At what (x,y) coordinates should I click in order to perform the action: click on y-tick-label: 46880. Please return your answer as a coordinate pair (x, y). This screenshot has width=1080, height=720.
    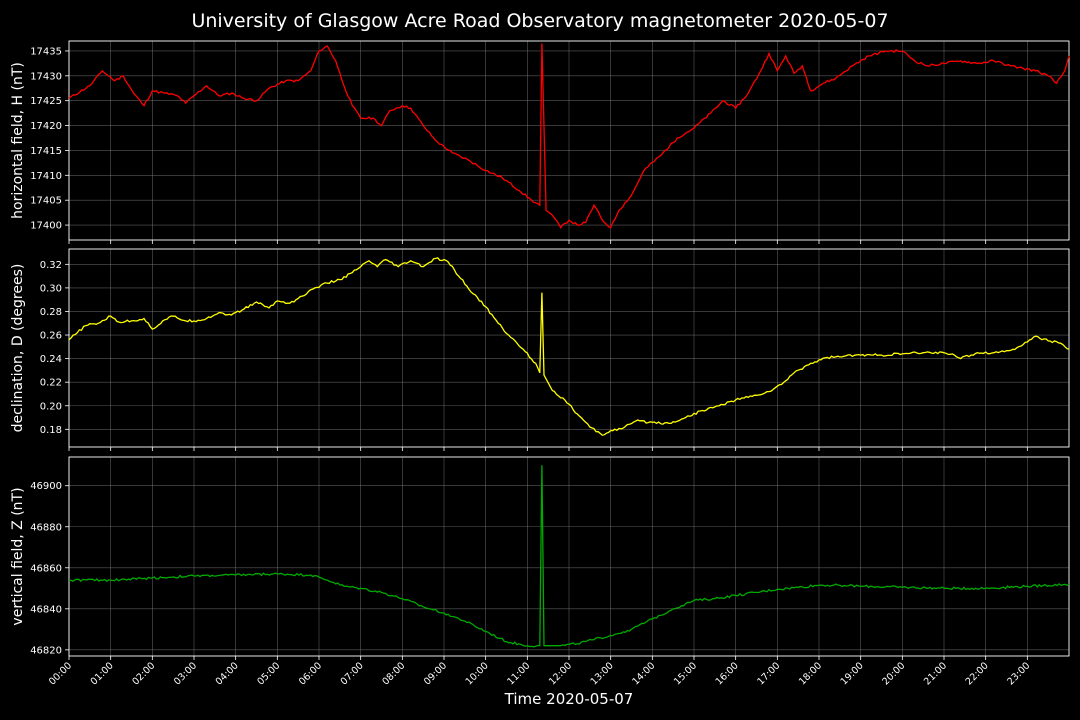
    Looking at the image, I should click on (46, 527).